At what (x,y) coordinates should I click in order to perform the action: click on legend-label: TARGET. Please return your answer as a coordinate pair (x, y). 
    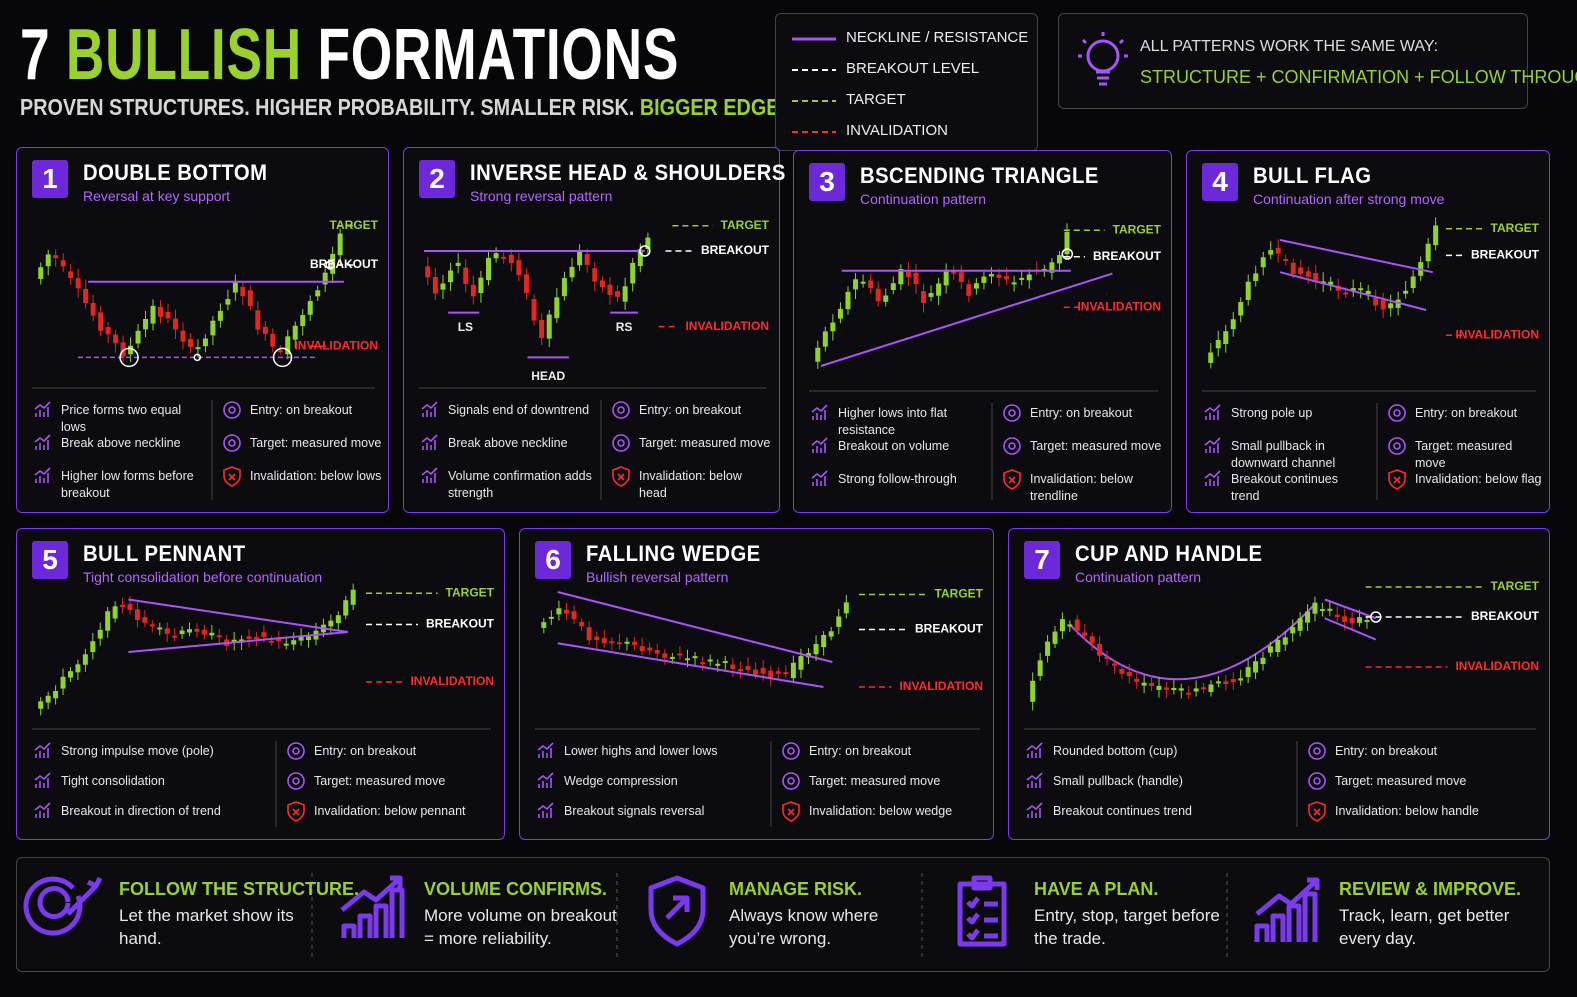
    Looking at the image, I should click on (876, 99).